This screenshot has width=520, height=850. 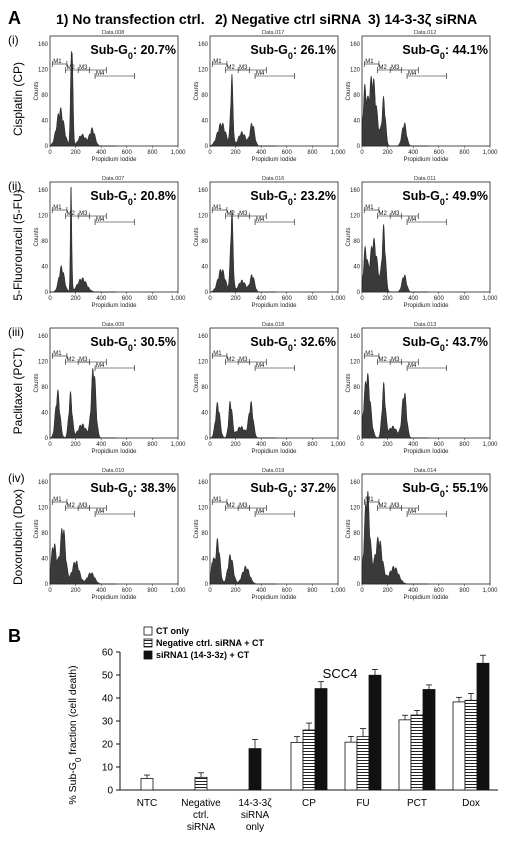 What do you see at coordinates (113, 325) in the screenshot?
I see `data-id-label: Data.009` at bounding box center [113, 325].